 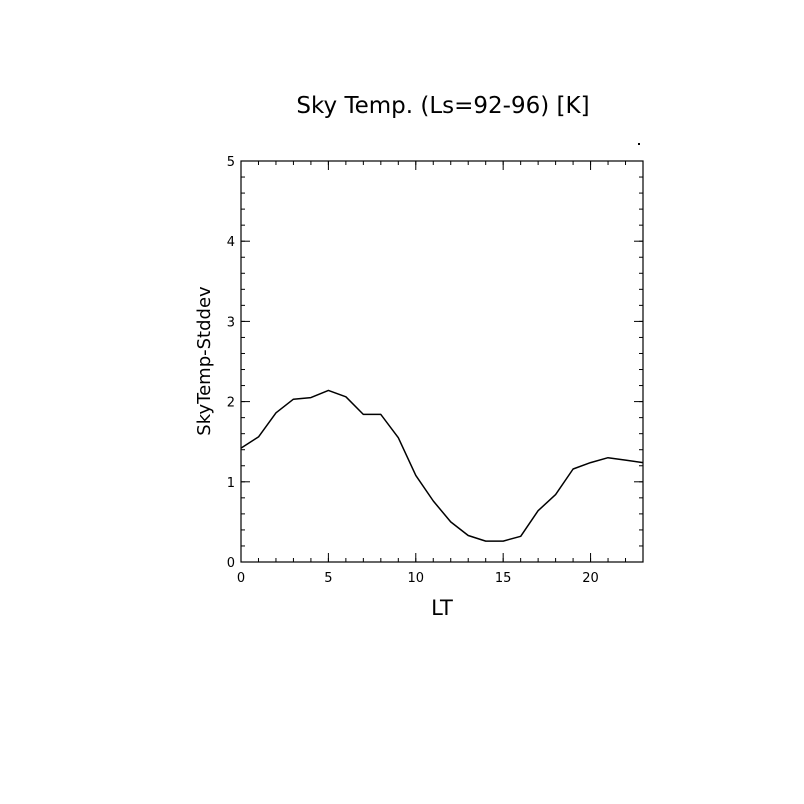 What do you see at coordinates (231, 162) in the screenshot?
I see `y-tick-label: 5` at bounding box center [231, 162].